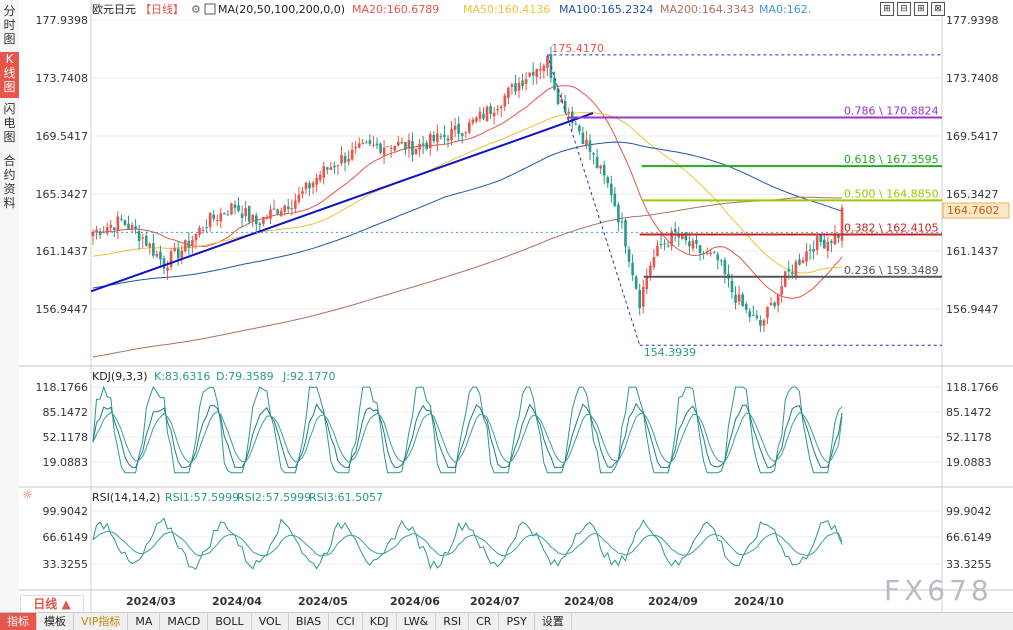 This screenshot has height=630, width=1013. I want to click on bottom-tab-bias: BIAS, so click(309, 621).